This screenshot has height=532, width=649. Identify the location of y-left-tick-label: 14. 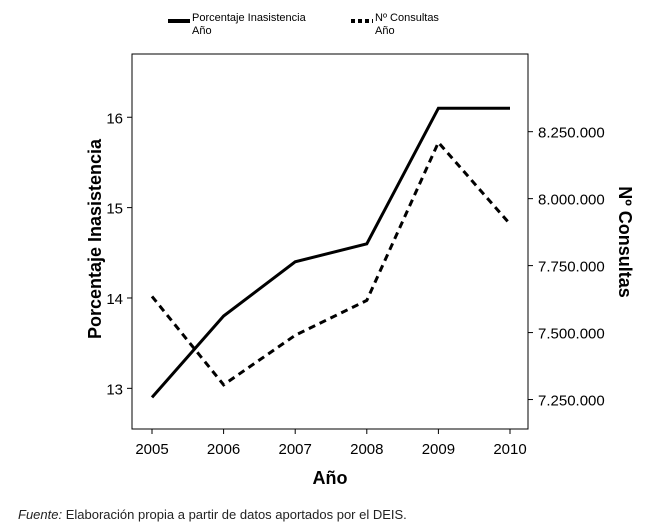
(114, 299).